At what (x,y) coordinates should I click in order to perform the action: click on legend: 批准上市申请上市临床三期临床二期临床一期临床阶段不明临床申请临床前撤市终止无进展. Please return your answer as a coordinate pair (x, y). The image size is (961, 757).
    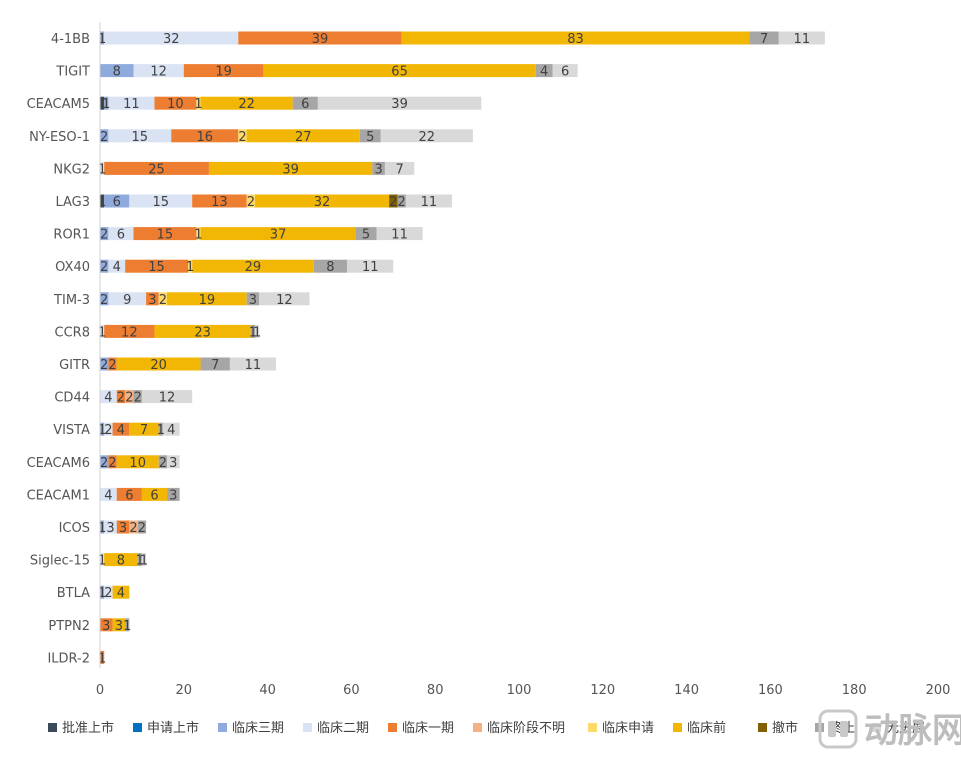
    Looking at the image, I should click on (486, 728).